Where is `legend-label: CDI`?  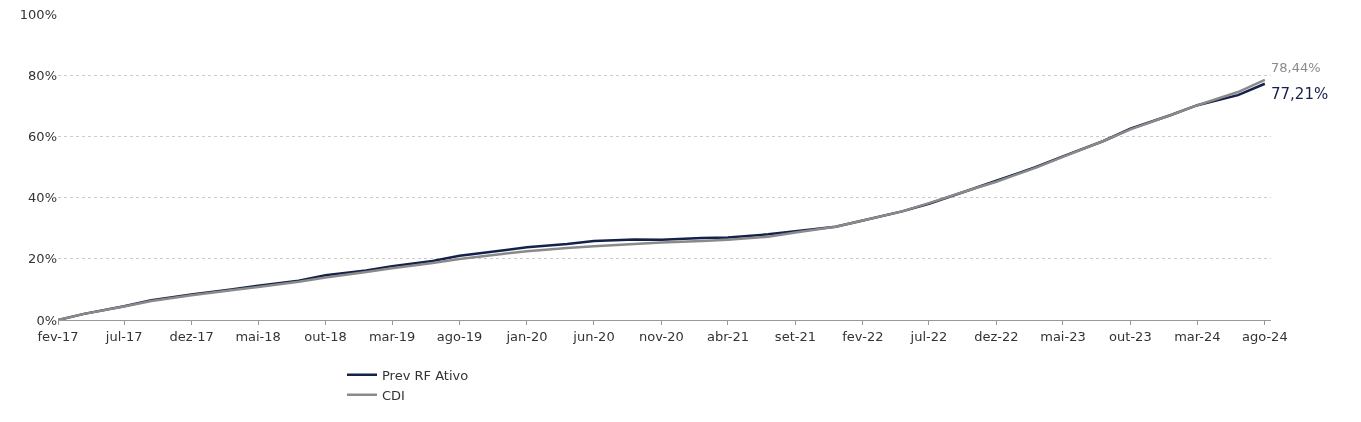 legend-label: CDI is located at coordinates (393, 395).